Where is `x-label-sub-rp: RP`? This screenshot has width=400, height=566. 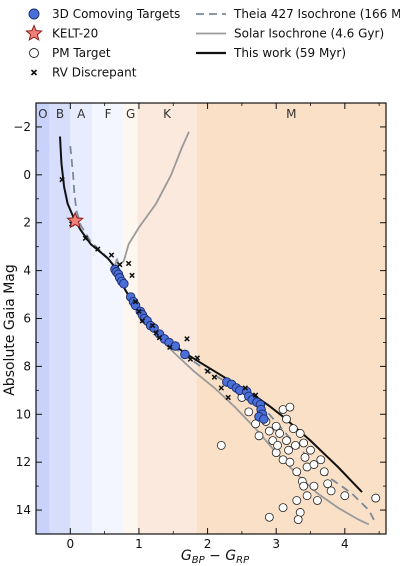
x-label-sub-rp: RP is located at coordinates (243, 560).